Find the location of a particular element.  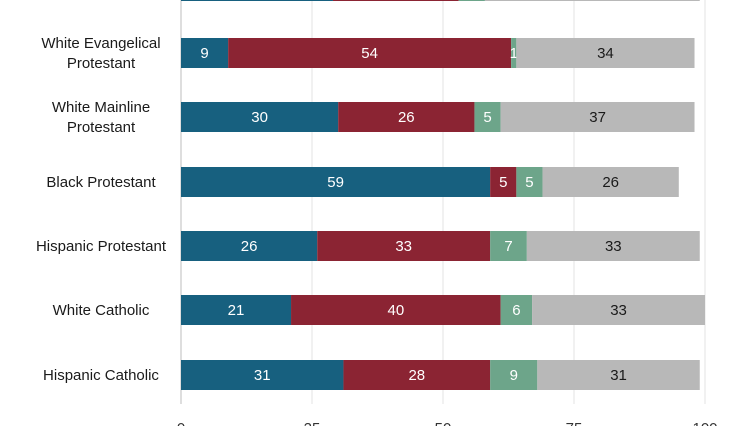

bar-value-label: 28 is located at coordinates (416, 375).